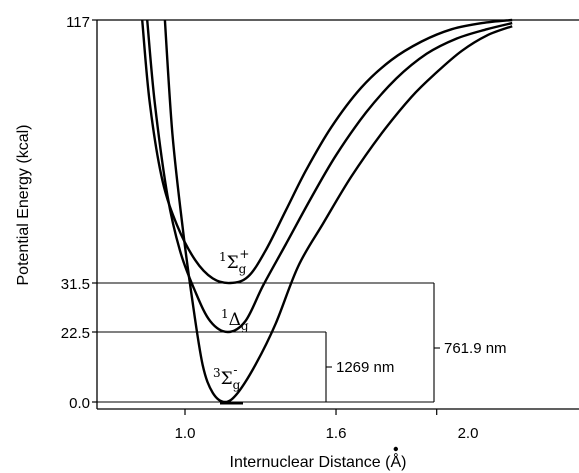 The image size is (579, 473). I want to click on x-axis-title: Internuclear Distance (Å), so click(318, 461).